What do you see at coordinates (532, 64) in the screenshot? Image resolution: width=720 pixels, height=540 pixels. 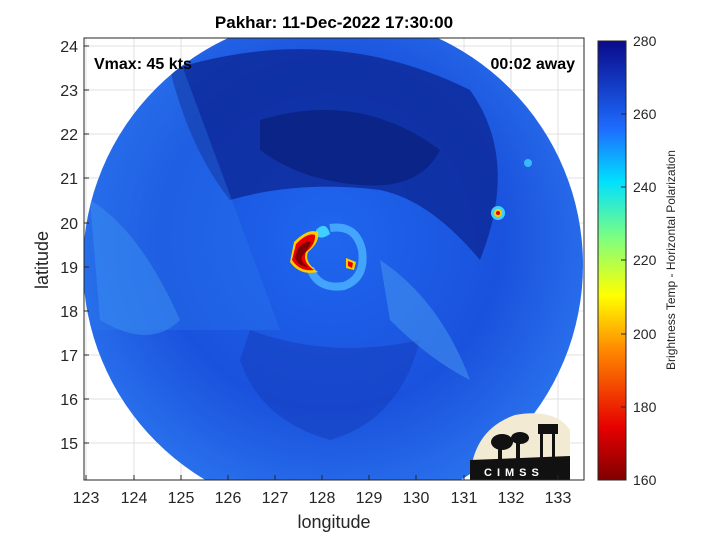 I see `time-offset-label: 00:02 away` at bounding box center [532, 64].